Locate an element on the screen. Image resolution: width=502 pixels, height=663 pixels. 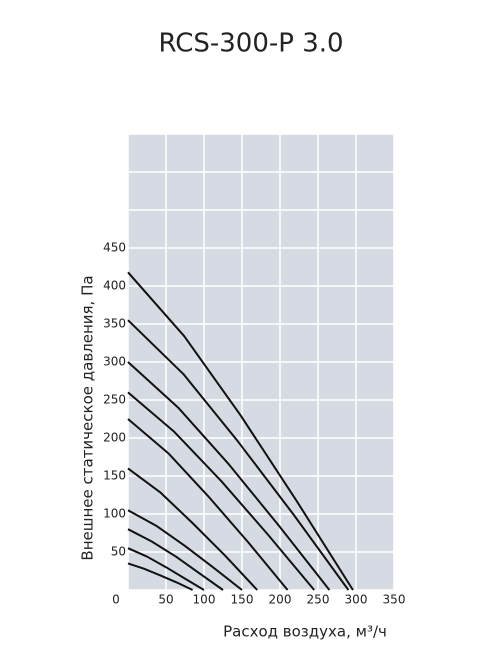
y-tick-label: 300 is located at coordinates (114, 362).